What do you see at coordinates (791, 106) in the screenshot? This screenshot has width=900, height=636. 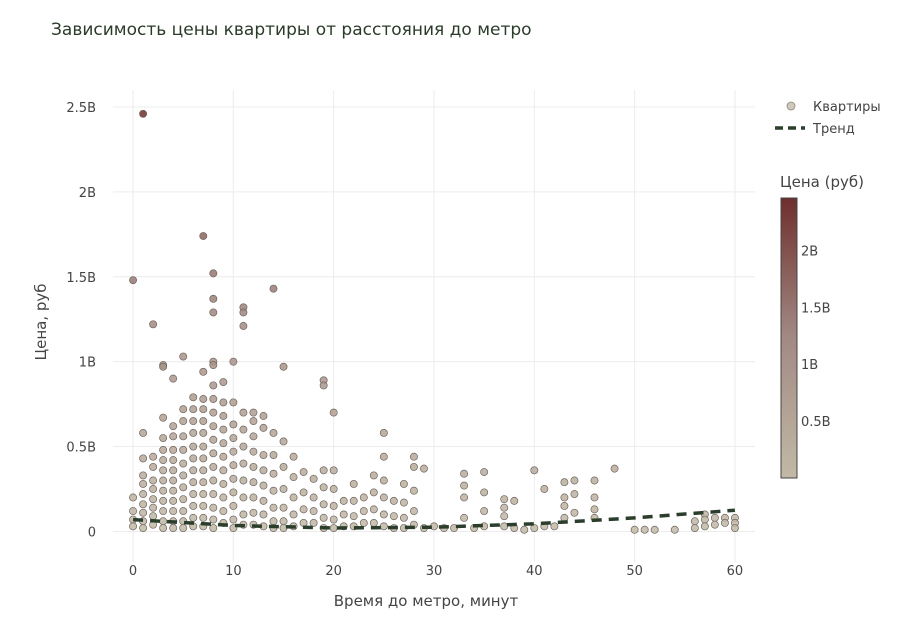 I see `legend-marker-apartments` at bounding box center [791, 106].